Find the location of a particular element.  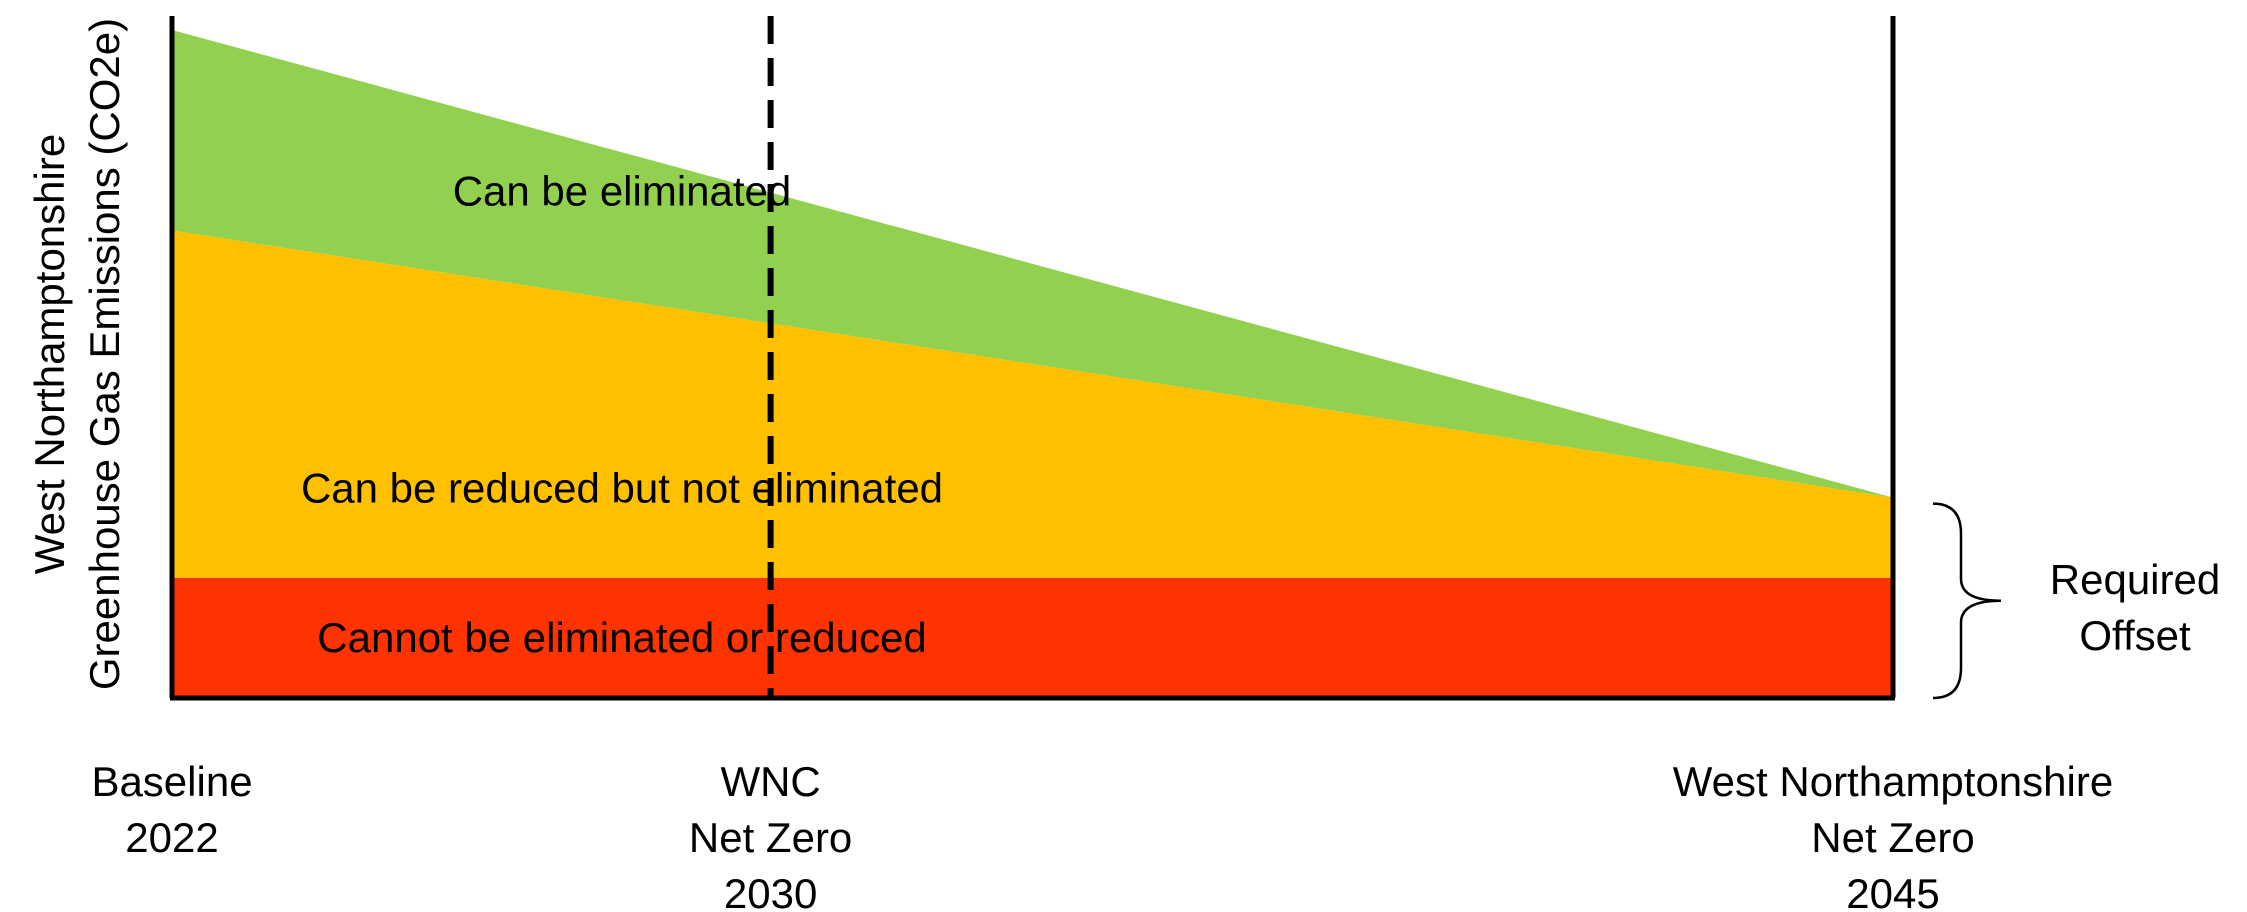

x-tick-label-line: 2045 is located at coordinates (1892, 891).